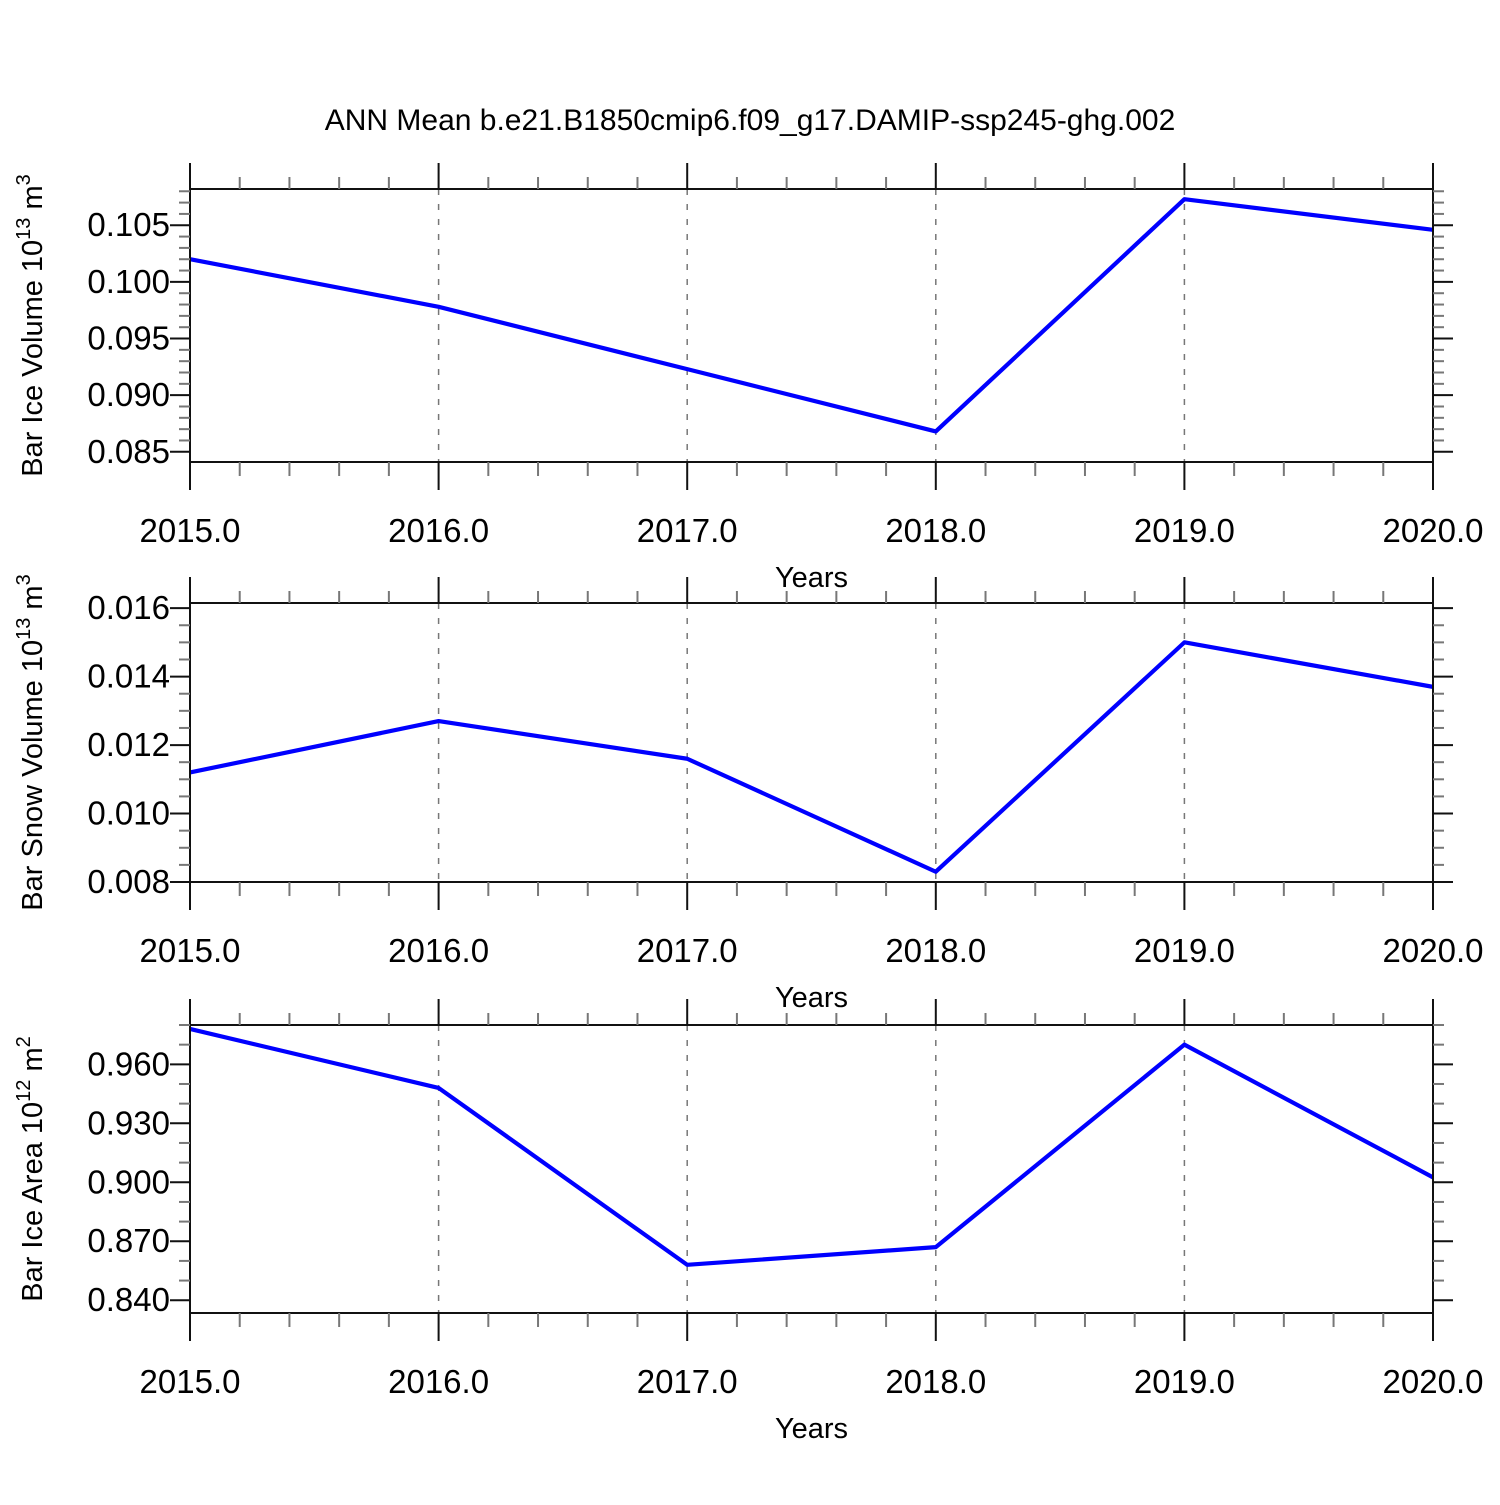 This screenshot has height=1505, width=1500. I want to click on y-axis-title: Bar Ice Volume 1013 m3, so click(31, 325).